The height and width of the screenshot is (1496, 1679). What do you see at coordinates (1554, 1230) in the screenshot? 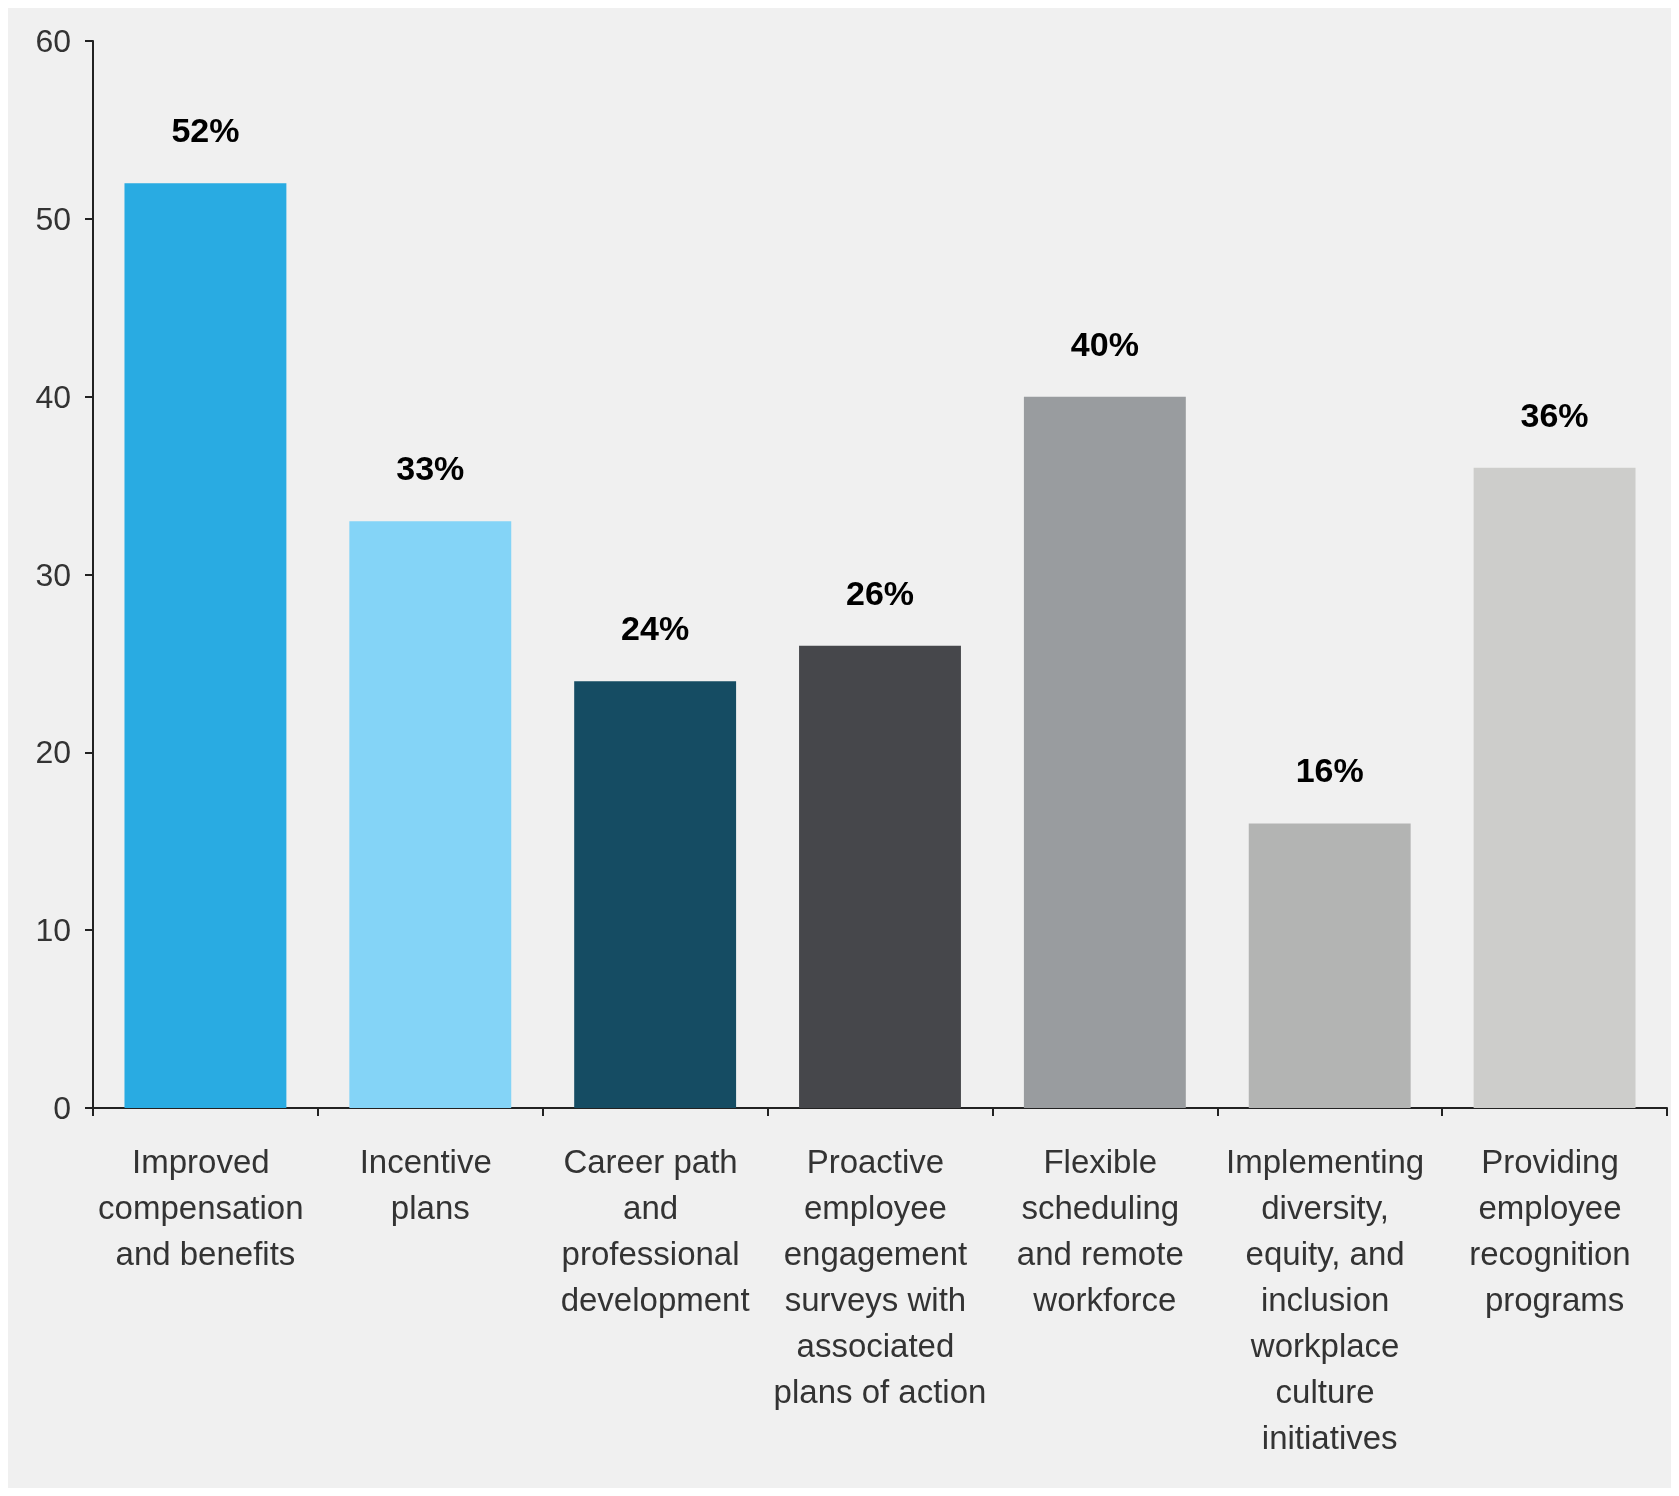
I see `x-tick-label: Providing employee recognition programs` at bounding box center [1554, 1230].